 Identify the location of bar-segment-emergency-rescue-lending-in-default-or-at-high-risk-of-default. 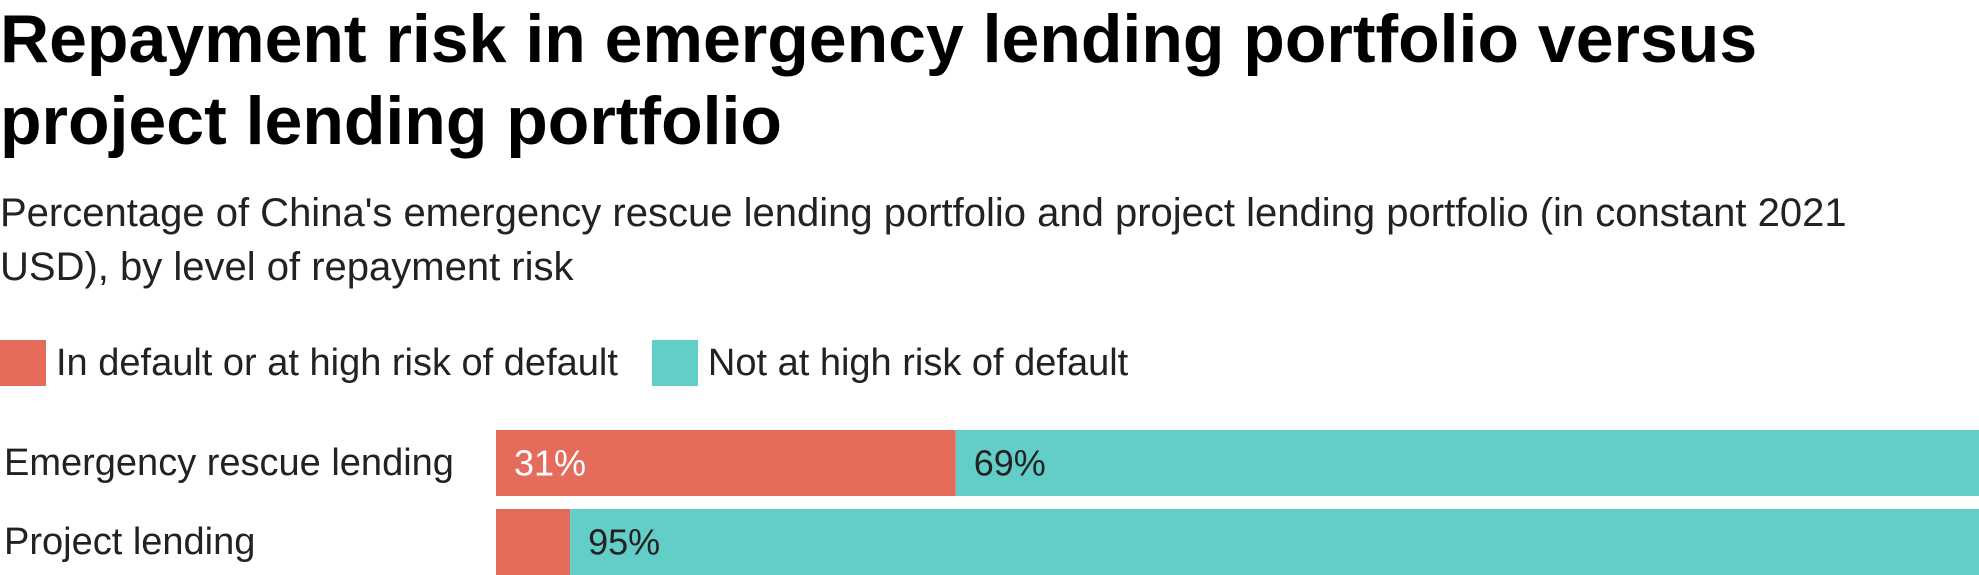
(726, 463).